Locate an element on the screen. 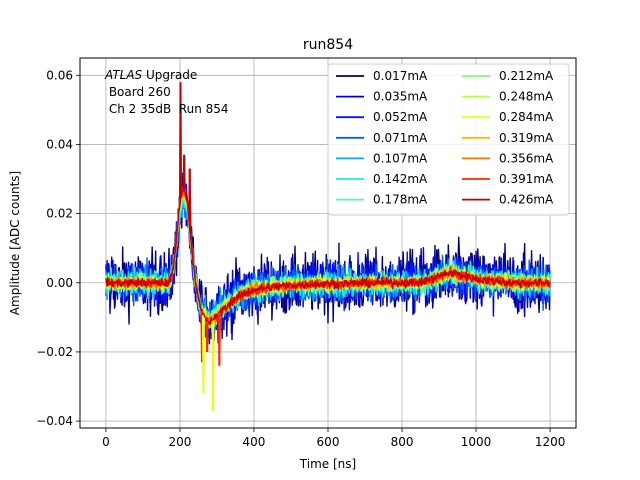 The width and height of the screenshot is (640, 480). y-tick-label: 0.00 is located at coordinates (59, 283).